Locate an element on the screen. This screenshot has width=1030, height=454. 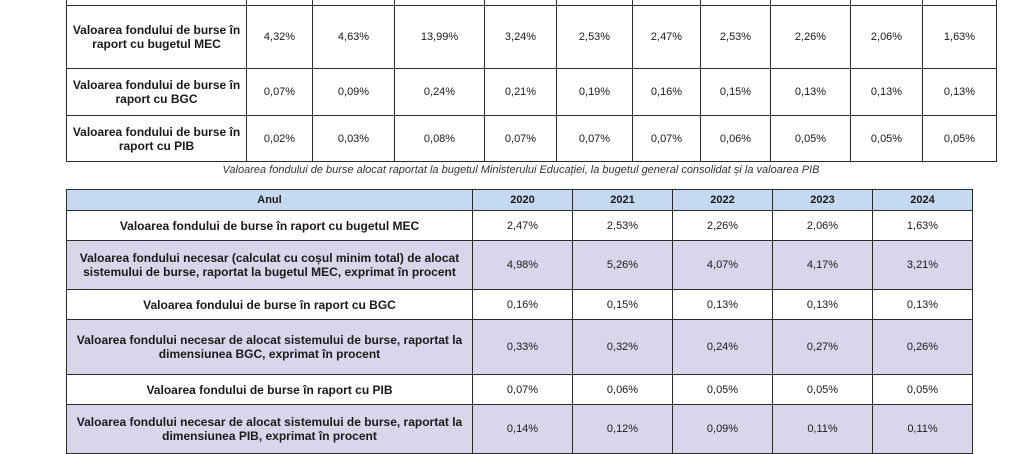
table-cell: 4,63% is located at coordinates (353, 37).